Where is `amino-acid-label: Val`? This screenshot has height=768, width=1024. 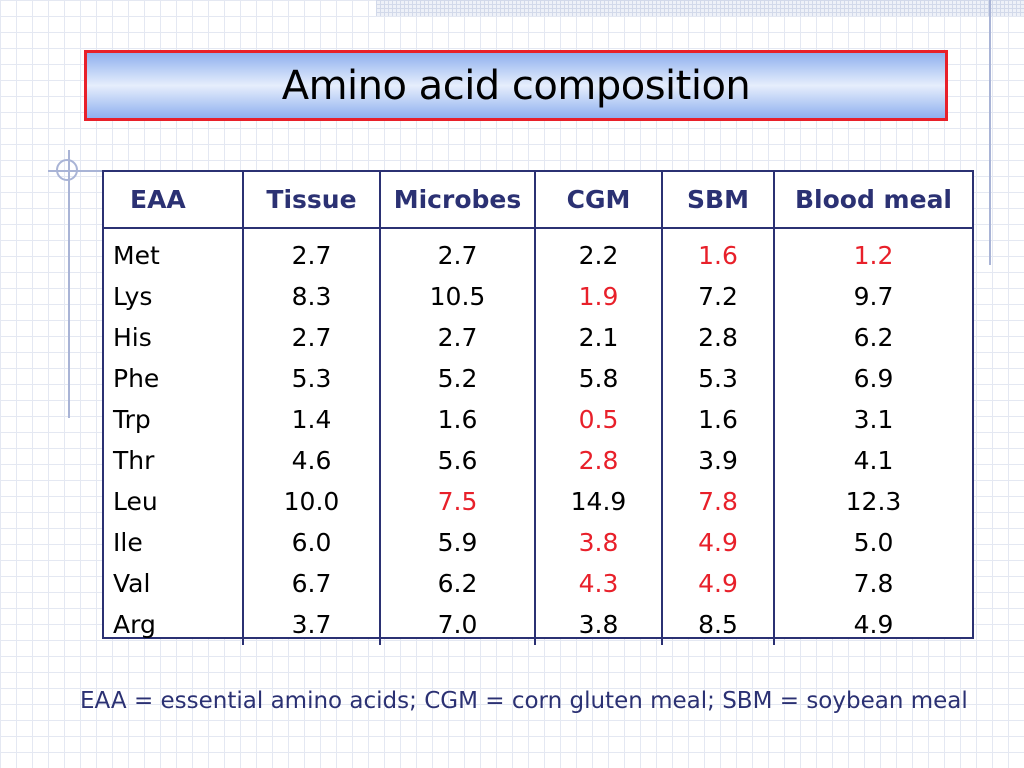
amino-acid-label: Val is located at coordinates (132, 583).